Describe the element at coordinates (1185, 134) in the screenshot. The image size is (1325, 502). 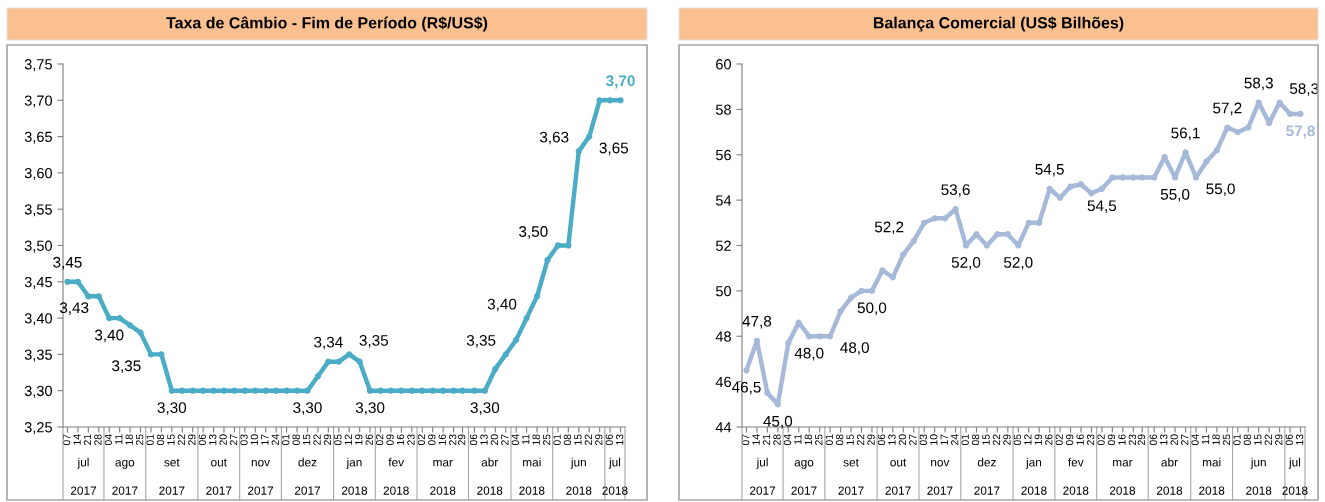
I see `data-label: 56,1` at that location.